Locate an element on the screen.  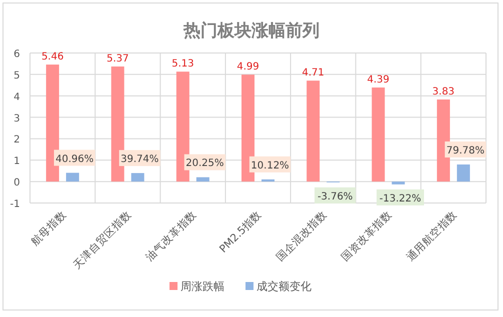
data-label: 5.46 is located at coordinates (52, 57).